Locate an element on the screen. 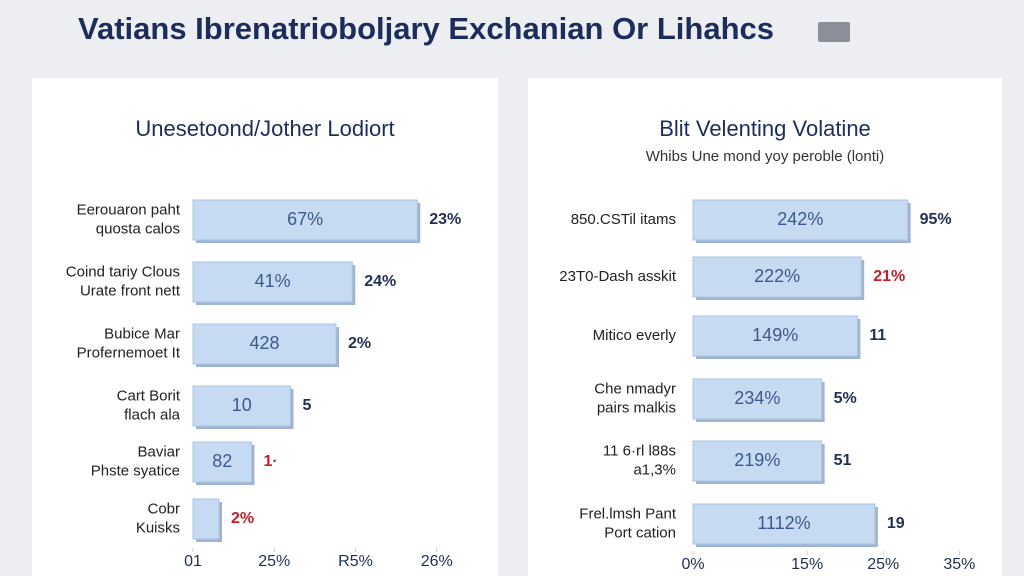  icon is located at coordinates (834, 32).